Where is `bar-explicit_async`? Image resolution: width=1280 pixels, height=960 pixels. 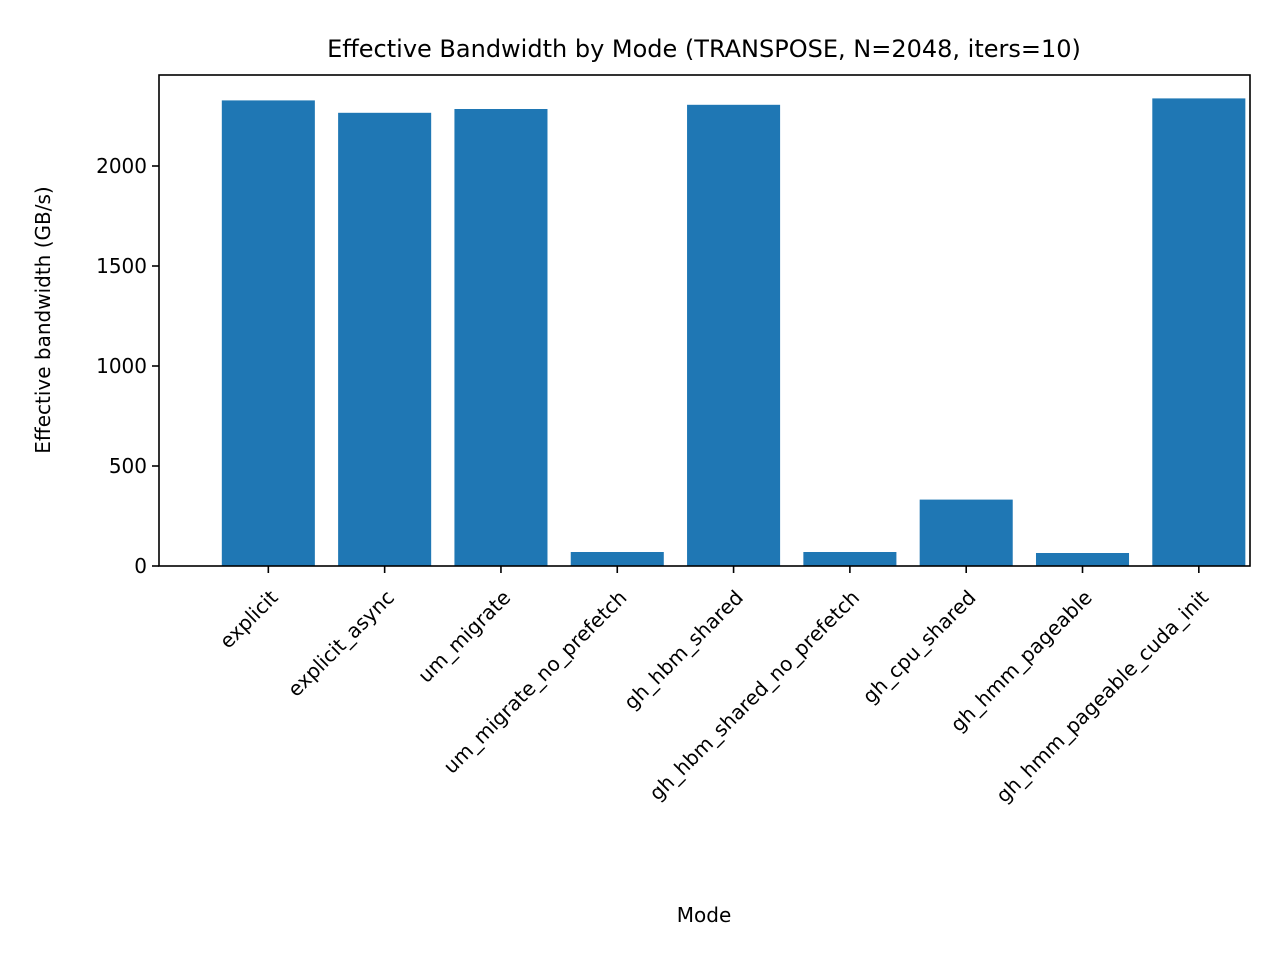 bar-explicit_async is located at coordinates (385, 339).